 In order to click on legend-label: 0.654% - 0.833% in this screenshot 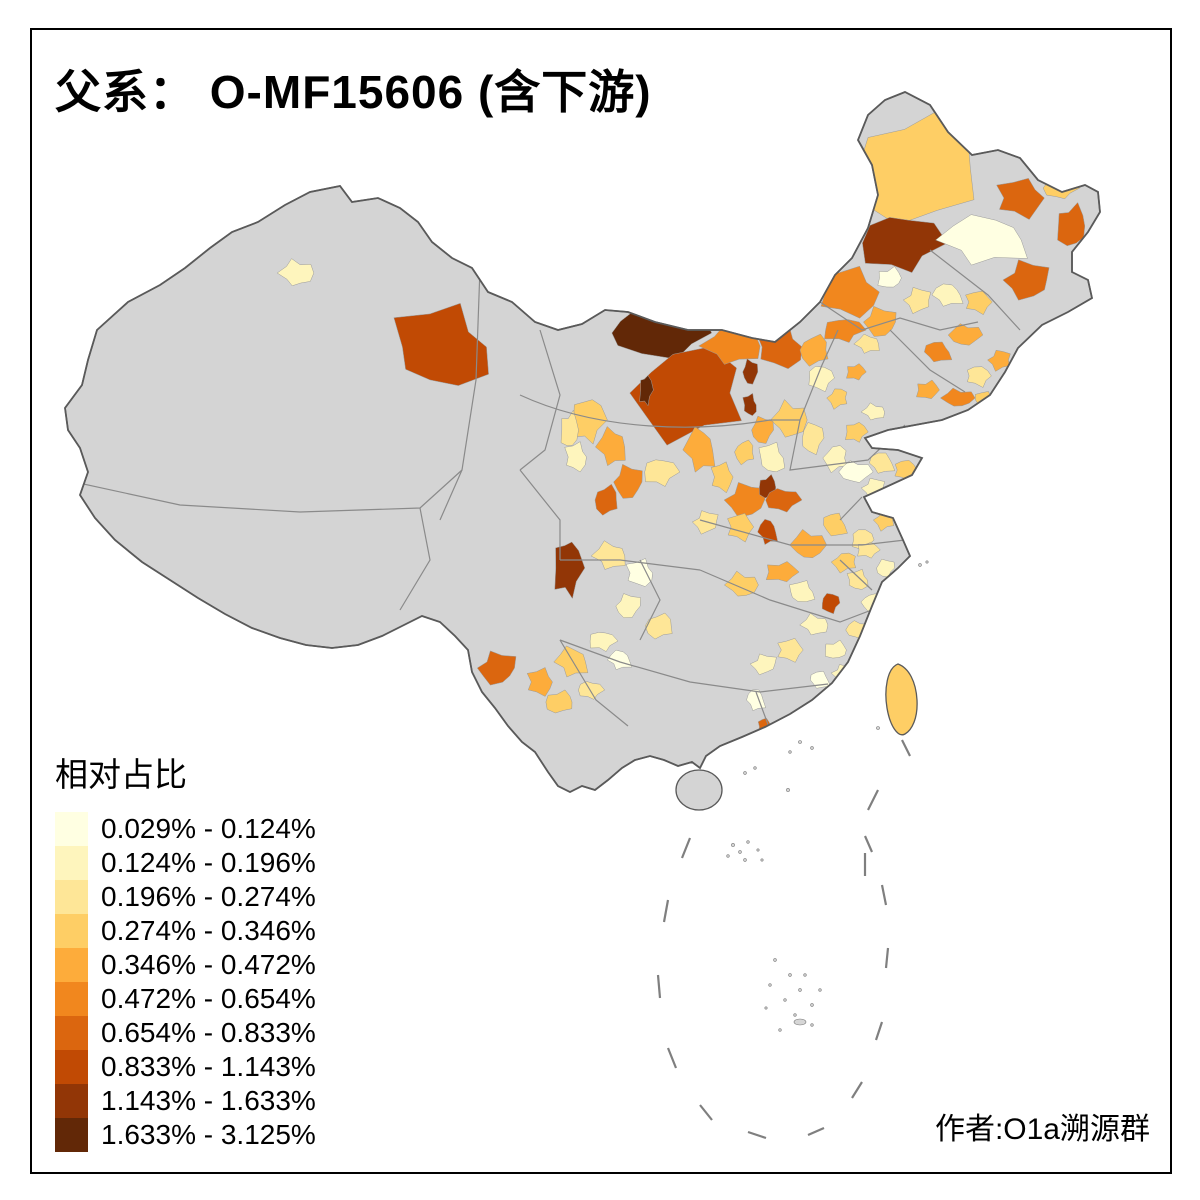, I will do `click(208, 1032)`.